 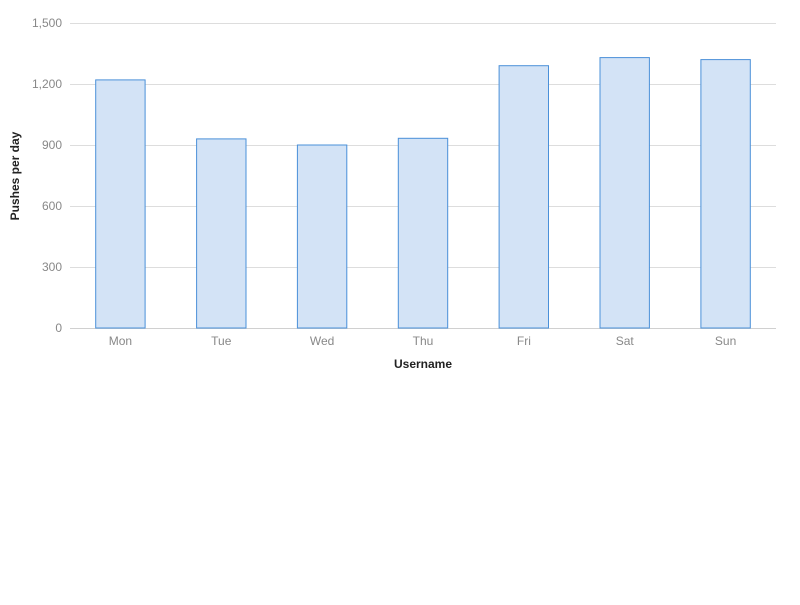 What do you see at coordinates (322, 341) in the screenshot?
I see `x-tick-label: Wed` at bounding box center [322, 341].